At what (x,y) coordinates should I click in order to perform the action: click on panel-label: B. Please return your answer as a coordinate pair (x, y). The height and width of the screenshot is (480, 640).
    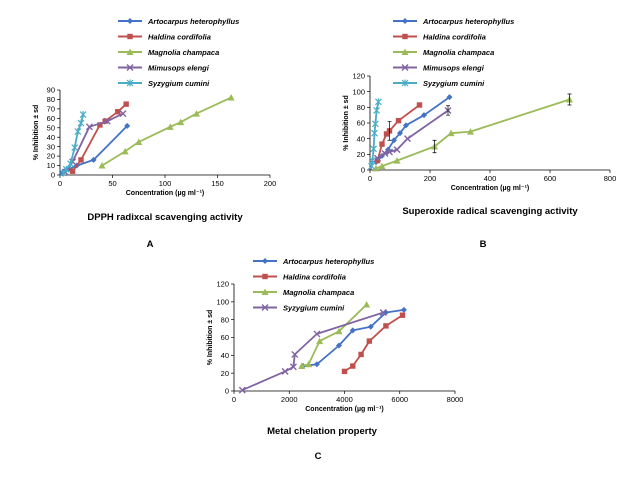
    Looking at the image, I should click on (483, 244).